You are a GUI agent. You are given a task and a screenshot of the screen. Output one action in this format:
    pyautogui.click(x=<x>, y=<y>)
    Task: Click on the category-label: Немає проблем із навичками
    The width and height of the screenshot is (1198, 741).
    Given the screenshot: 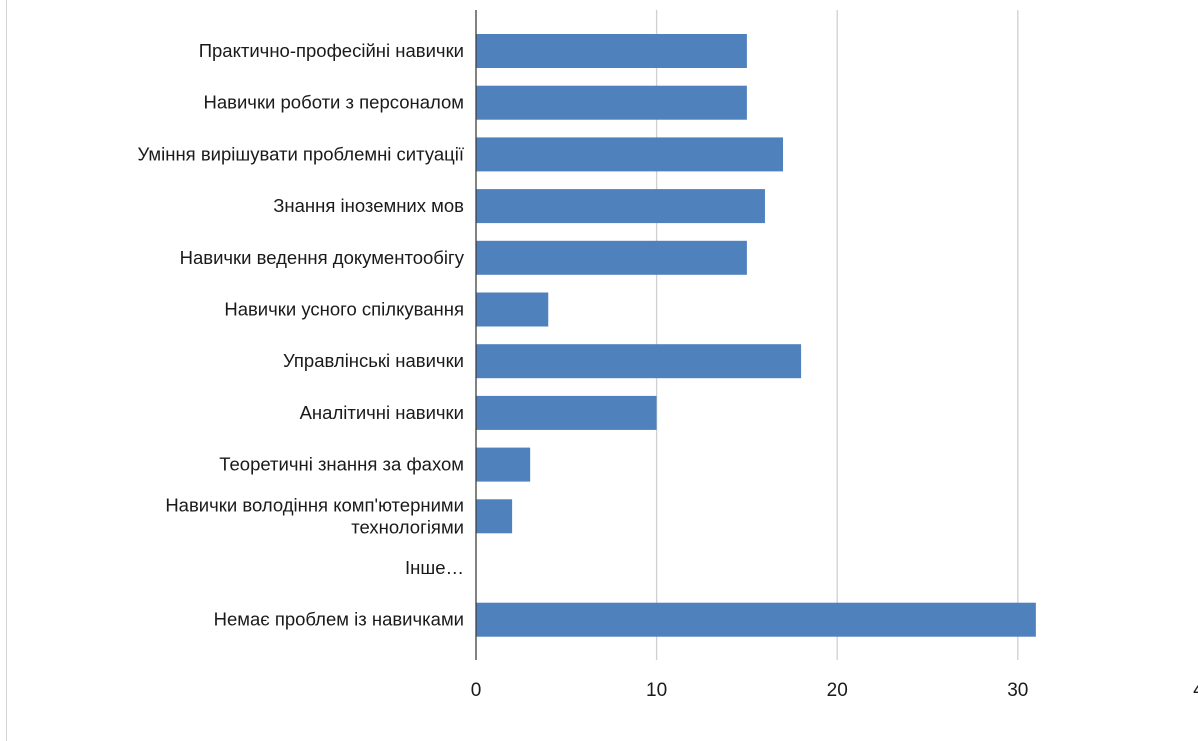 What is the action you would take?
    pyautogui.click(x=339, y=619)
    